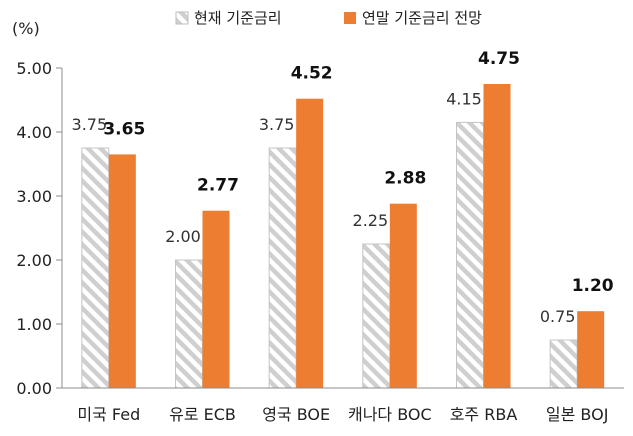  I want to click on category-label: 미국 Fed, so click(108, 414).